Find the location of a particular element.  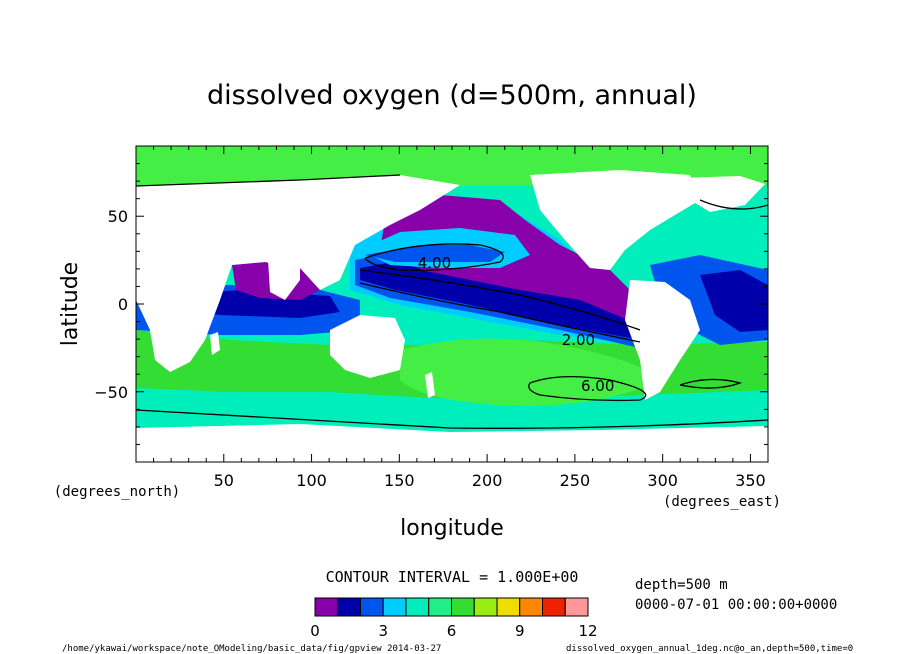

contour-southern is located at coordinates (452, 419).